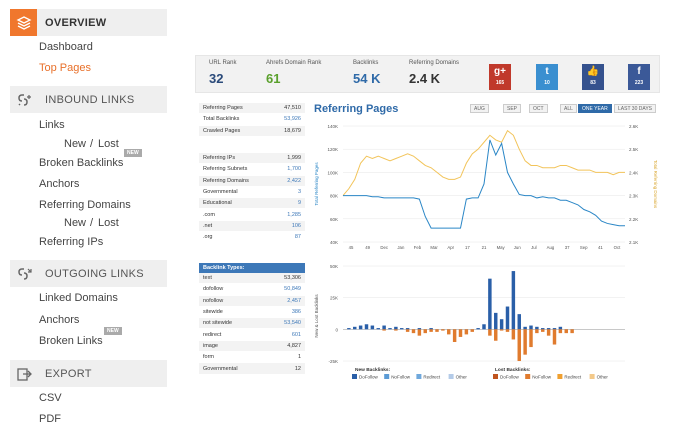  I want to click on row-value: 87, so click(297, 237).